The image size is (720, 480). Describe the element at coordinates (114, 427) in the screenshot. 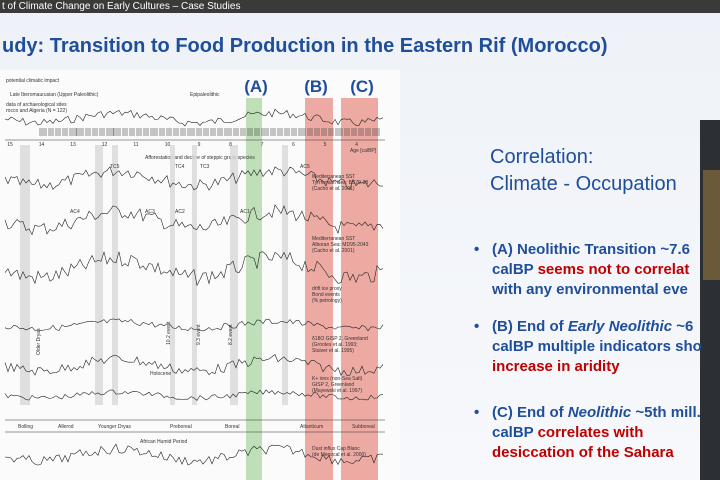

I see `period-label: Younger Dryas` at that location.